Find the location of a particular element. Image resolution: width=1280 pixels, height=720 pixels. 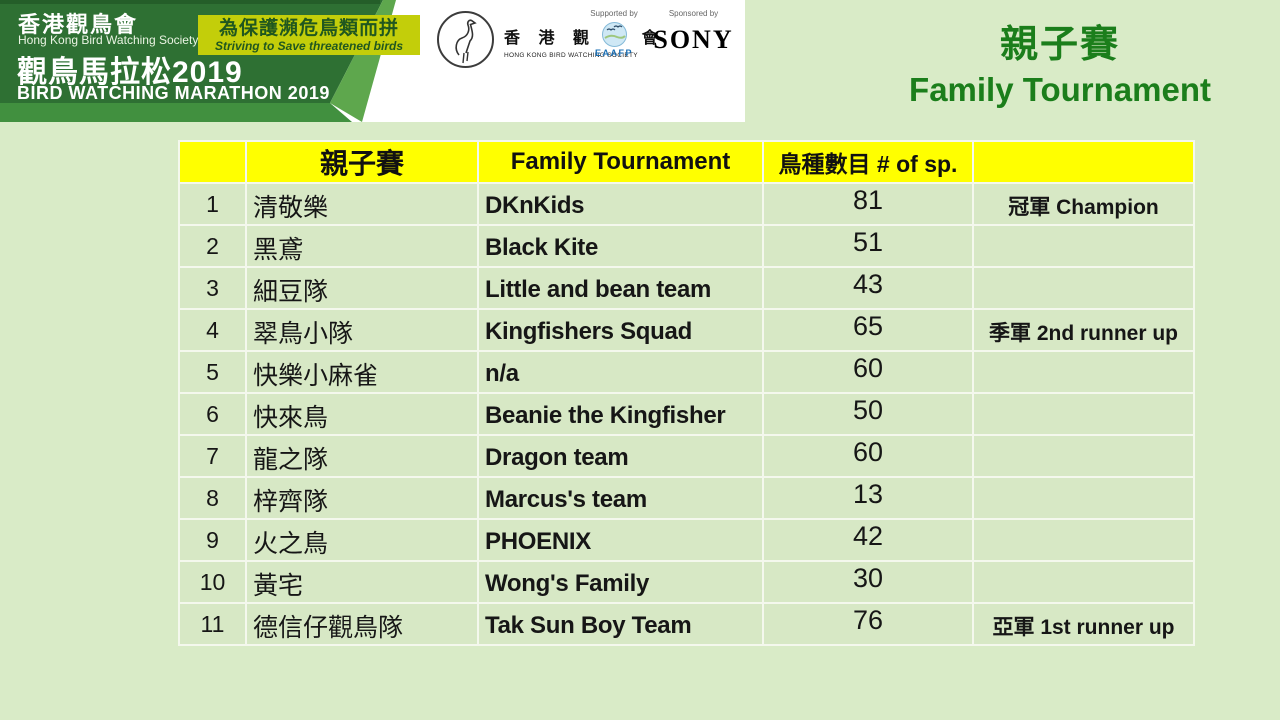

egret-bird-icon is located at coordinates (466, 41).